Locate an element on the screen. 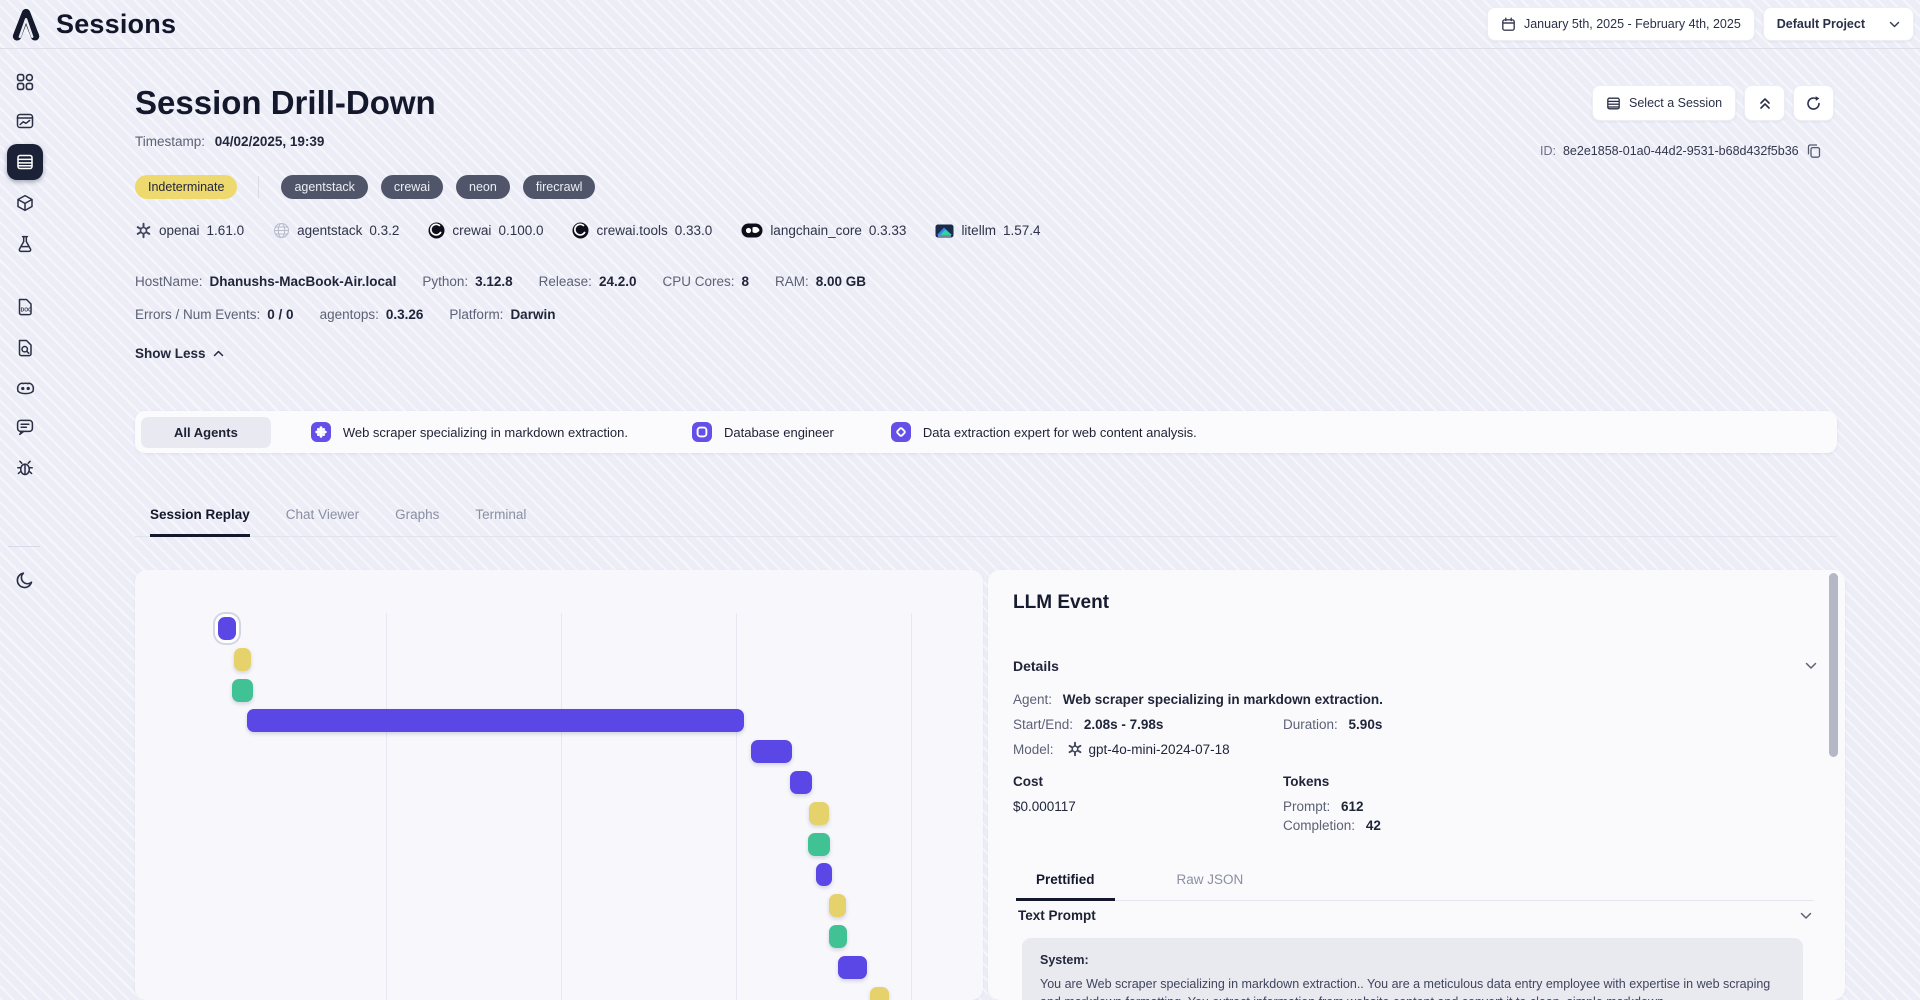 This screenshot has width=1920, height=1000. sidebar-item-sessions is located at coordinates (25, 162).